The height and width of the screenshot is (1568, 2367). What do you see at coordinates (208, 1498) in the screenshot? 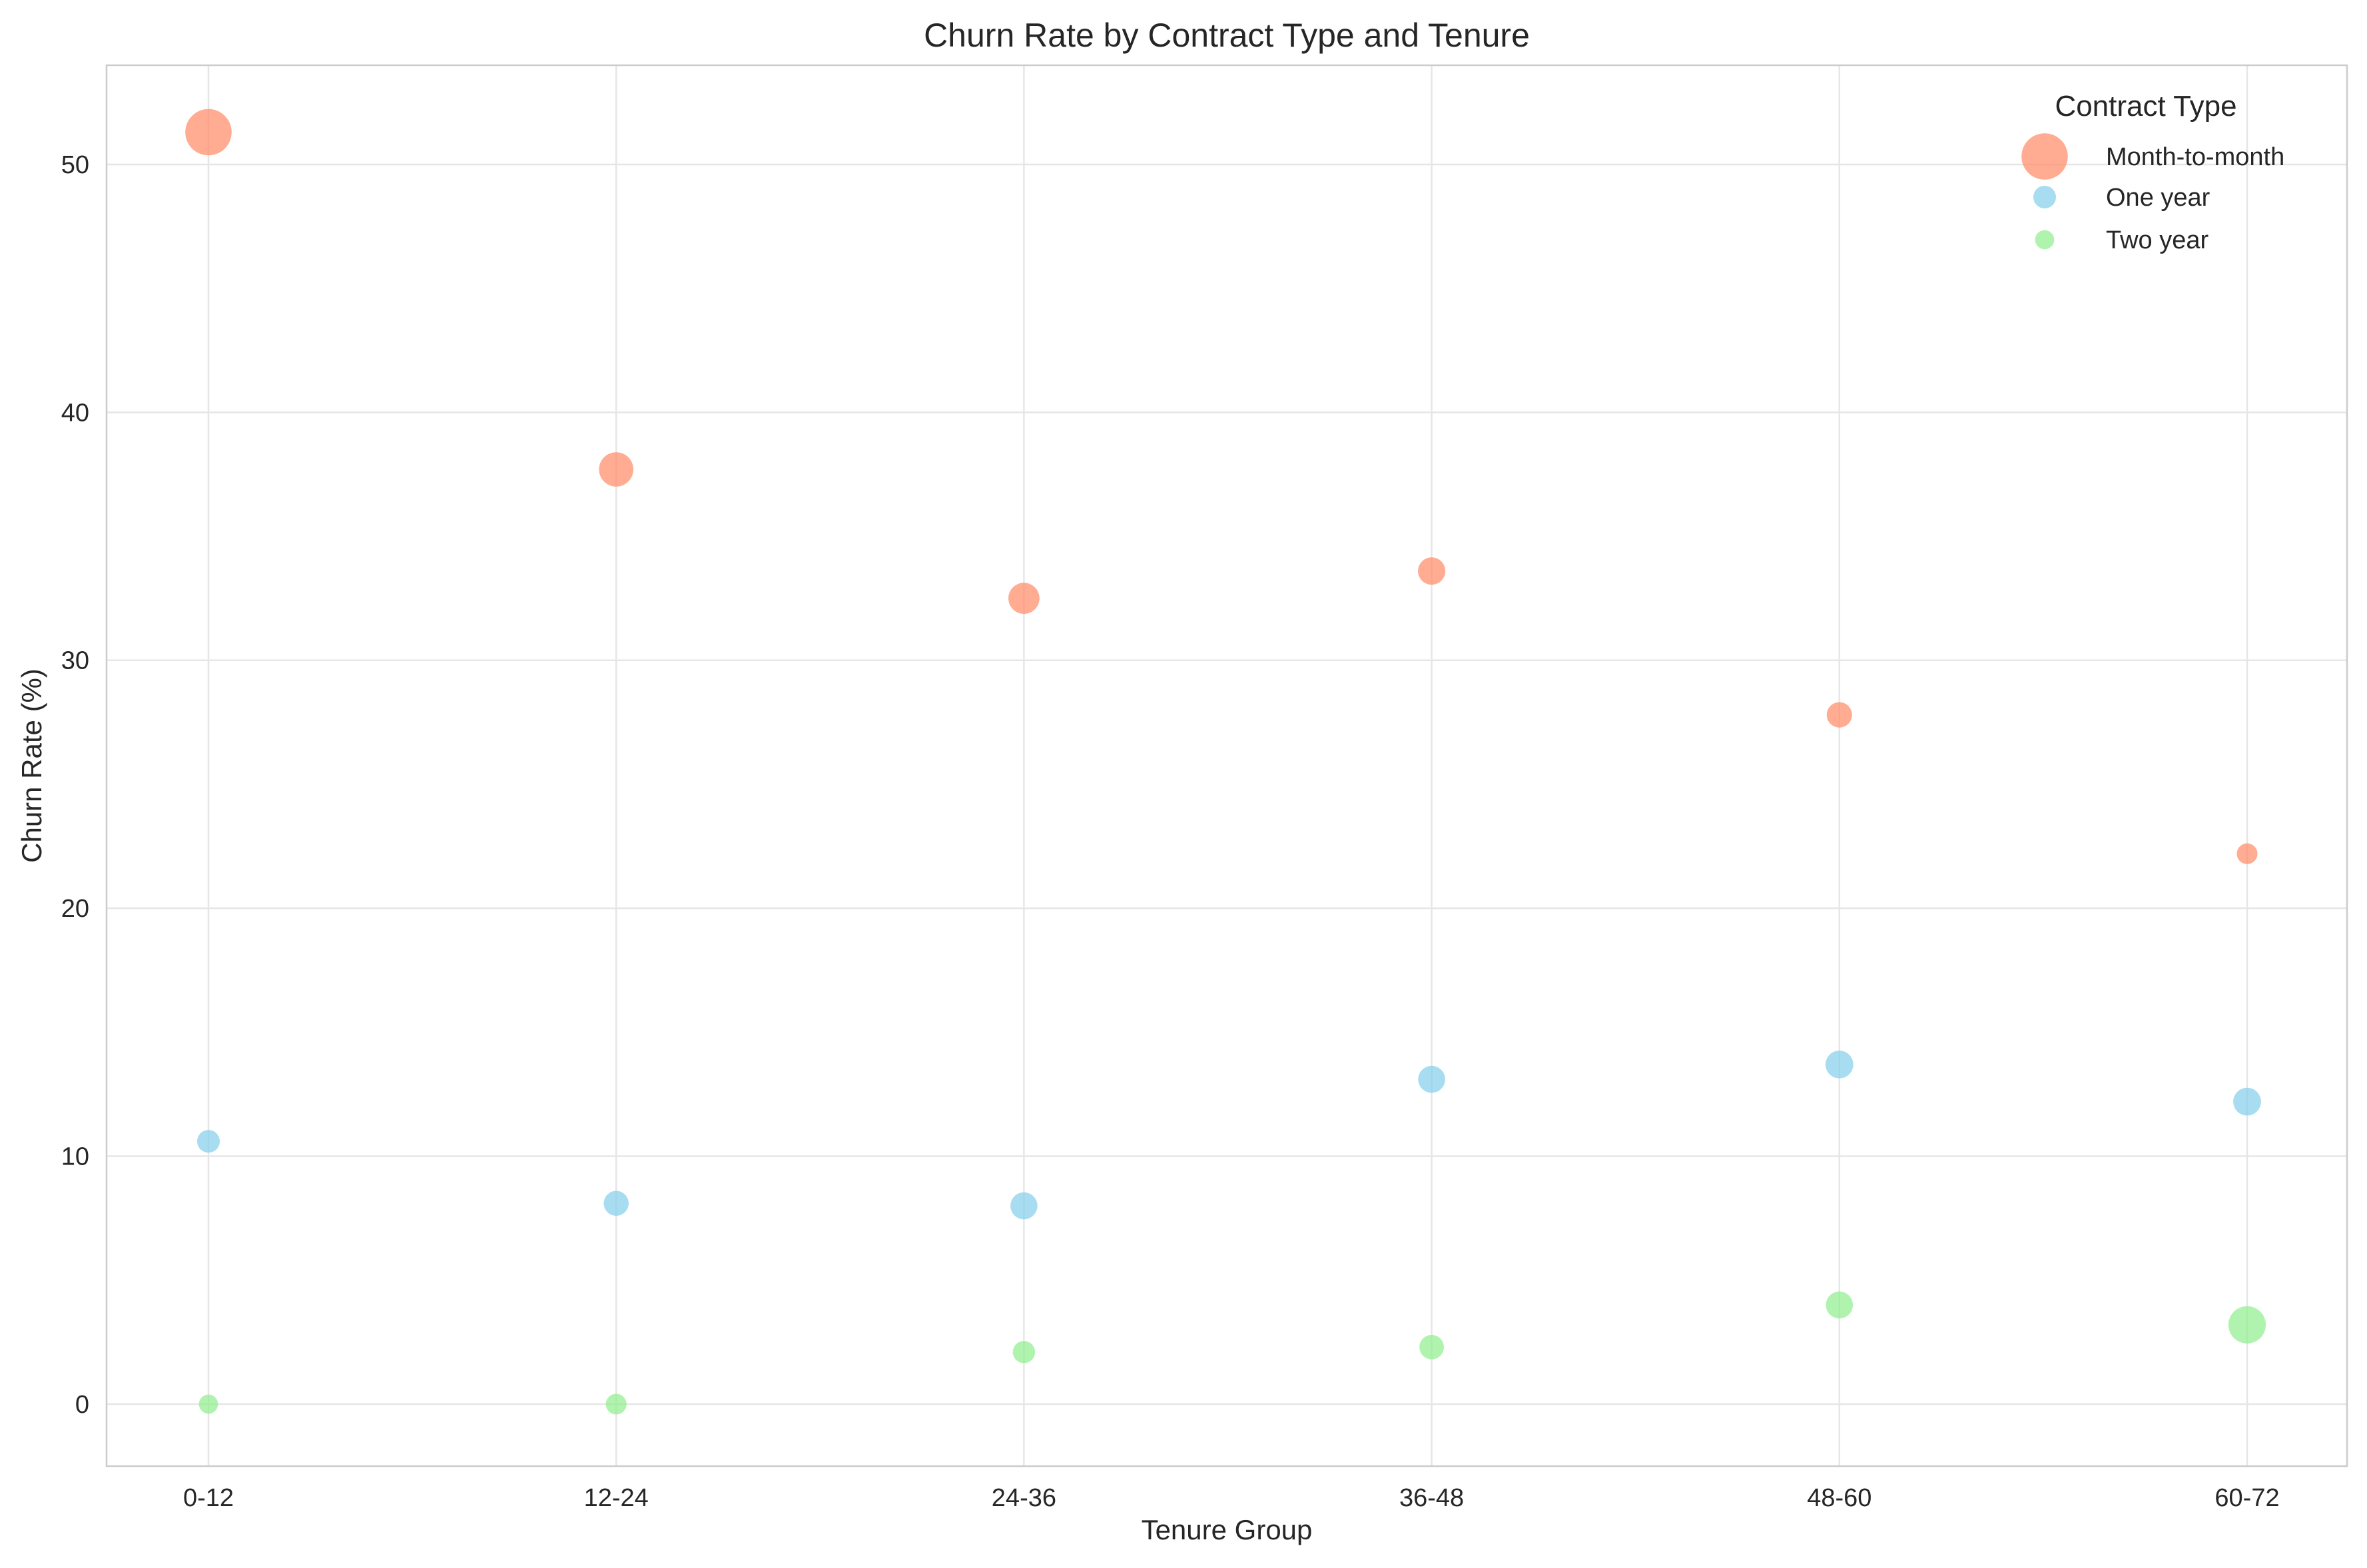
I see `x-tick-label: 0-12` at bounding box center [208, 1498].